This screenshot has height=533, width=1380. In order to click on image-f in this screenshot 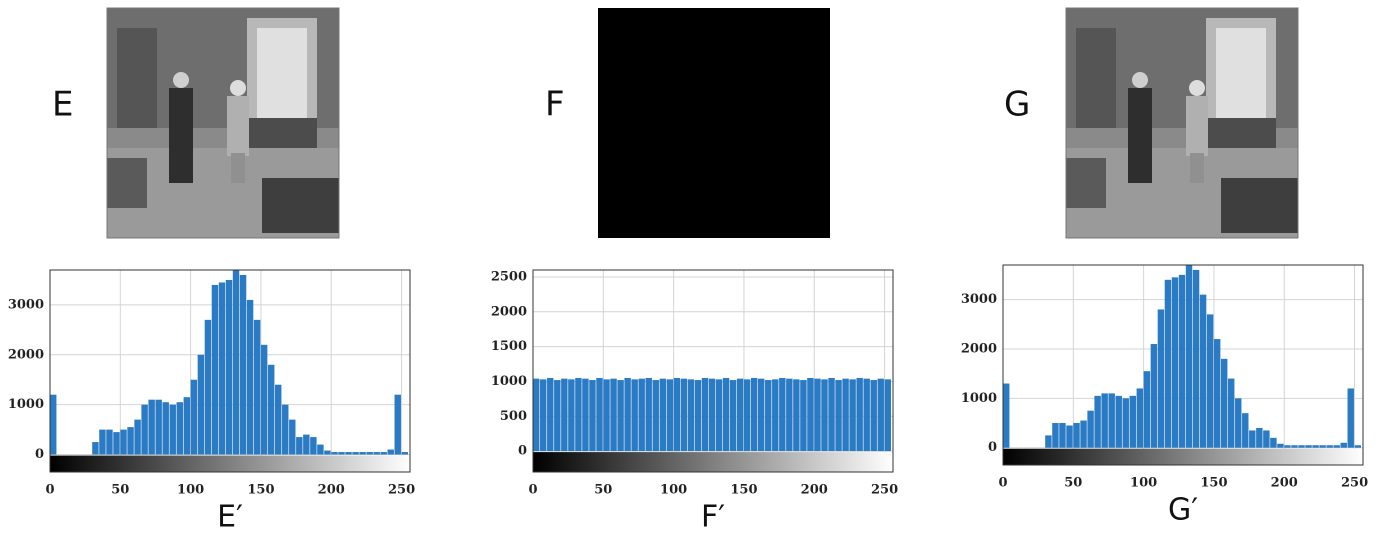, I will do `click(714, 123)`.